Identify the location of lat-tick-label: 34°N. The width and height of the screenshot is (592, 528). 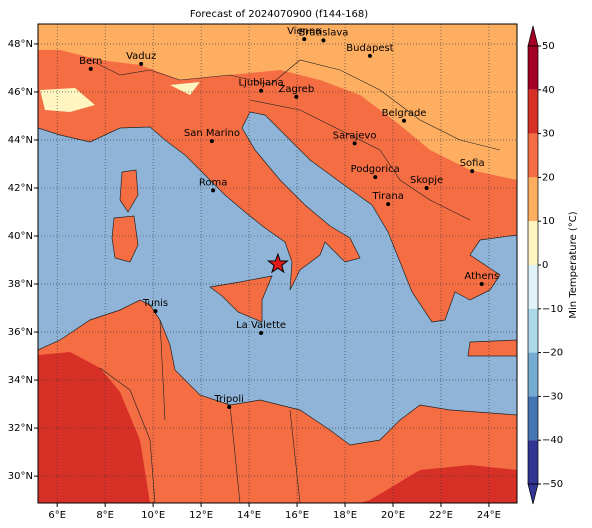
(20, 380).